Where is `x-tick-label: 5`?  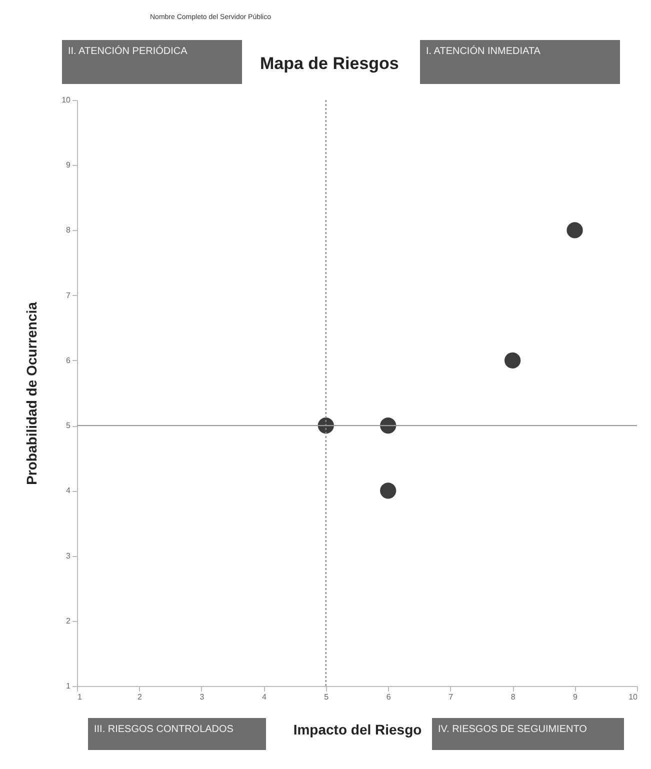 x-tick-label: 5 is located at coordinates (327, 697).